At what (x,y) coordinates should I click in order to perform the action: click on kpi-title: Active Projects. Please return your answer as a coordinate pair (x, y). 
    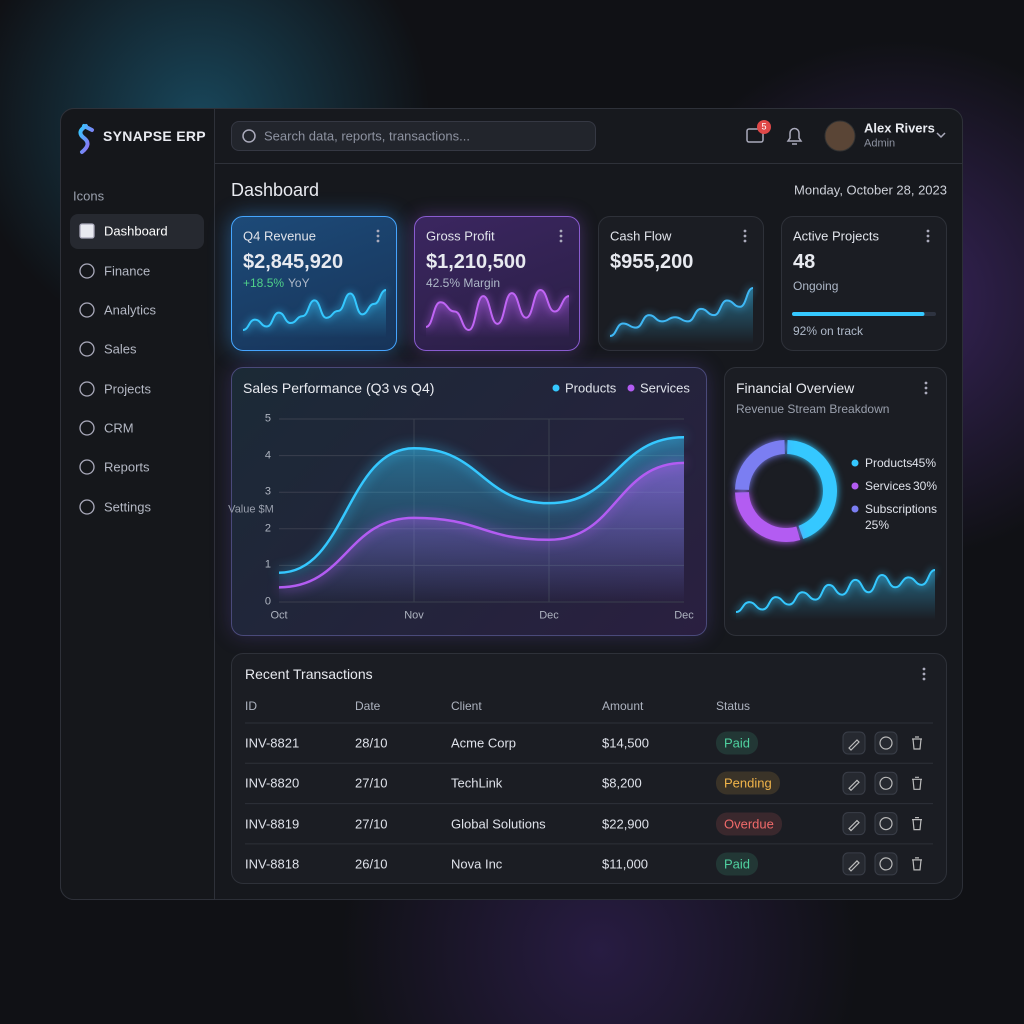
    Looking at the image, I should click on (836, 236).